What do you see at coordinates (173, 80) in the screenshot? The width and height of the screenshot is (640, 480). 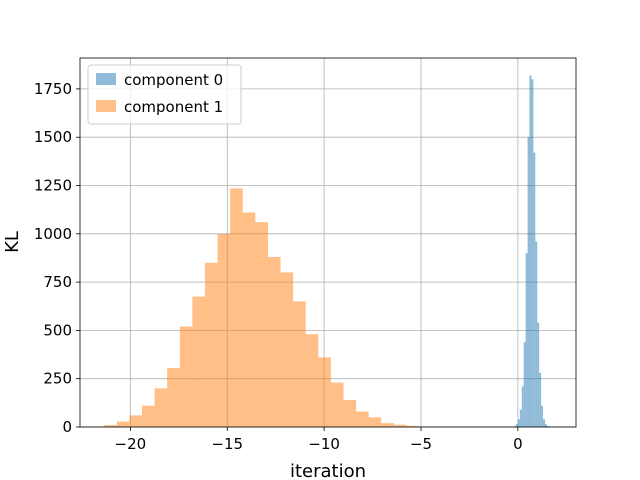 I see `legend-label-component-0: component 0` at bounding box center [173, 80].